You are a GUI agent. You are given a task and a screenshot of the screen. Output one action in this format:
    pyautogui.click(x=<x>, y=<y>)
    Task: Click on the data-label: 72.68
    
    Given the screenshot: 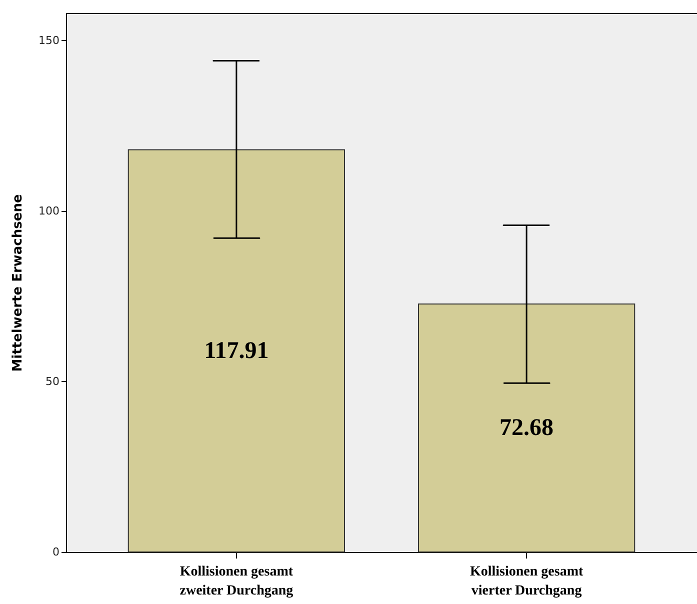 What is the action you would take?
    pyautogui.click(x=527, y=428)
    